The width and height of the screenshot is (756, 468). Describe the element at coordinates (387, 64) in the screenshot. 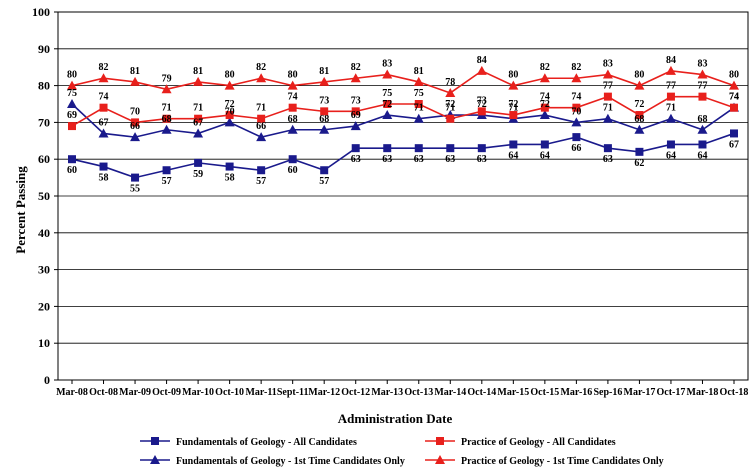

I see `series-3-label-10: 83` at that location.